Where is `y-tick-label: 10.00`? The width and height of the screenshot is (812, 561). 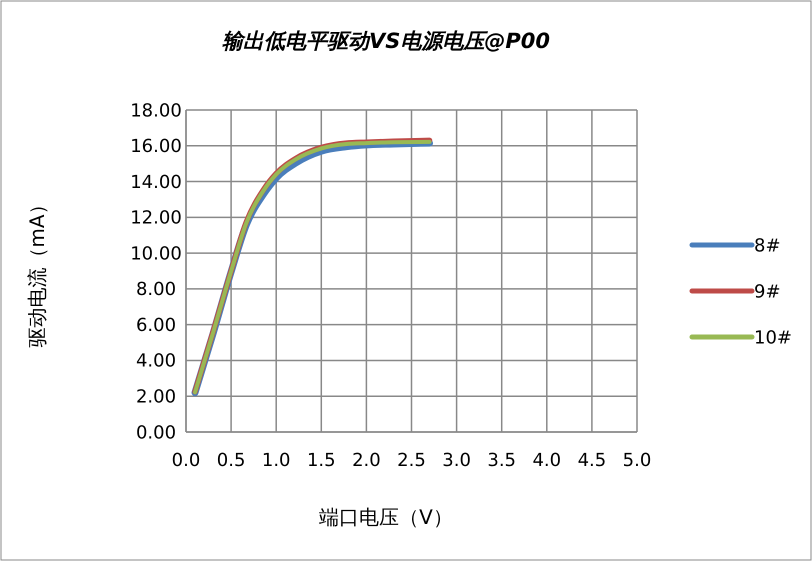
y-tick-label: 10.00 is located at coordinates (156, 253).